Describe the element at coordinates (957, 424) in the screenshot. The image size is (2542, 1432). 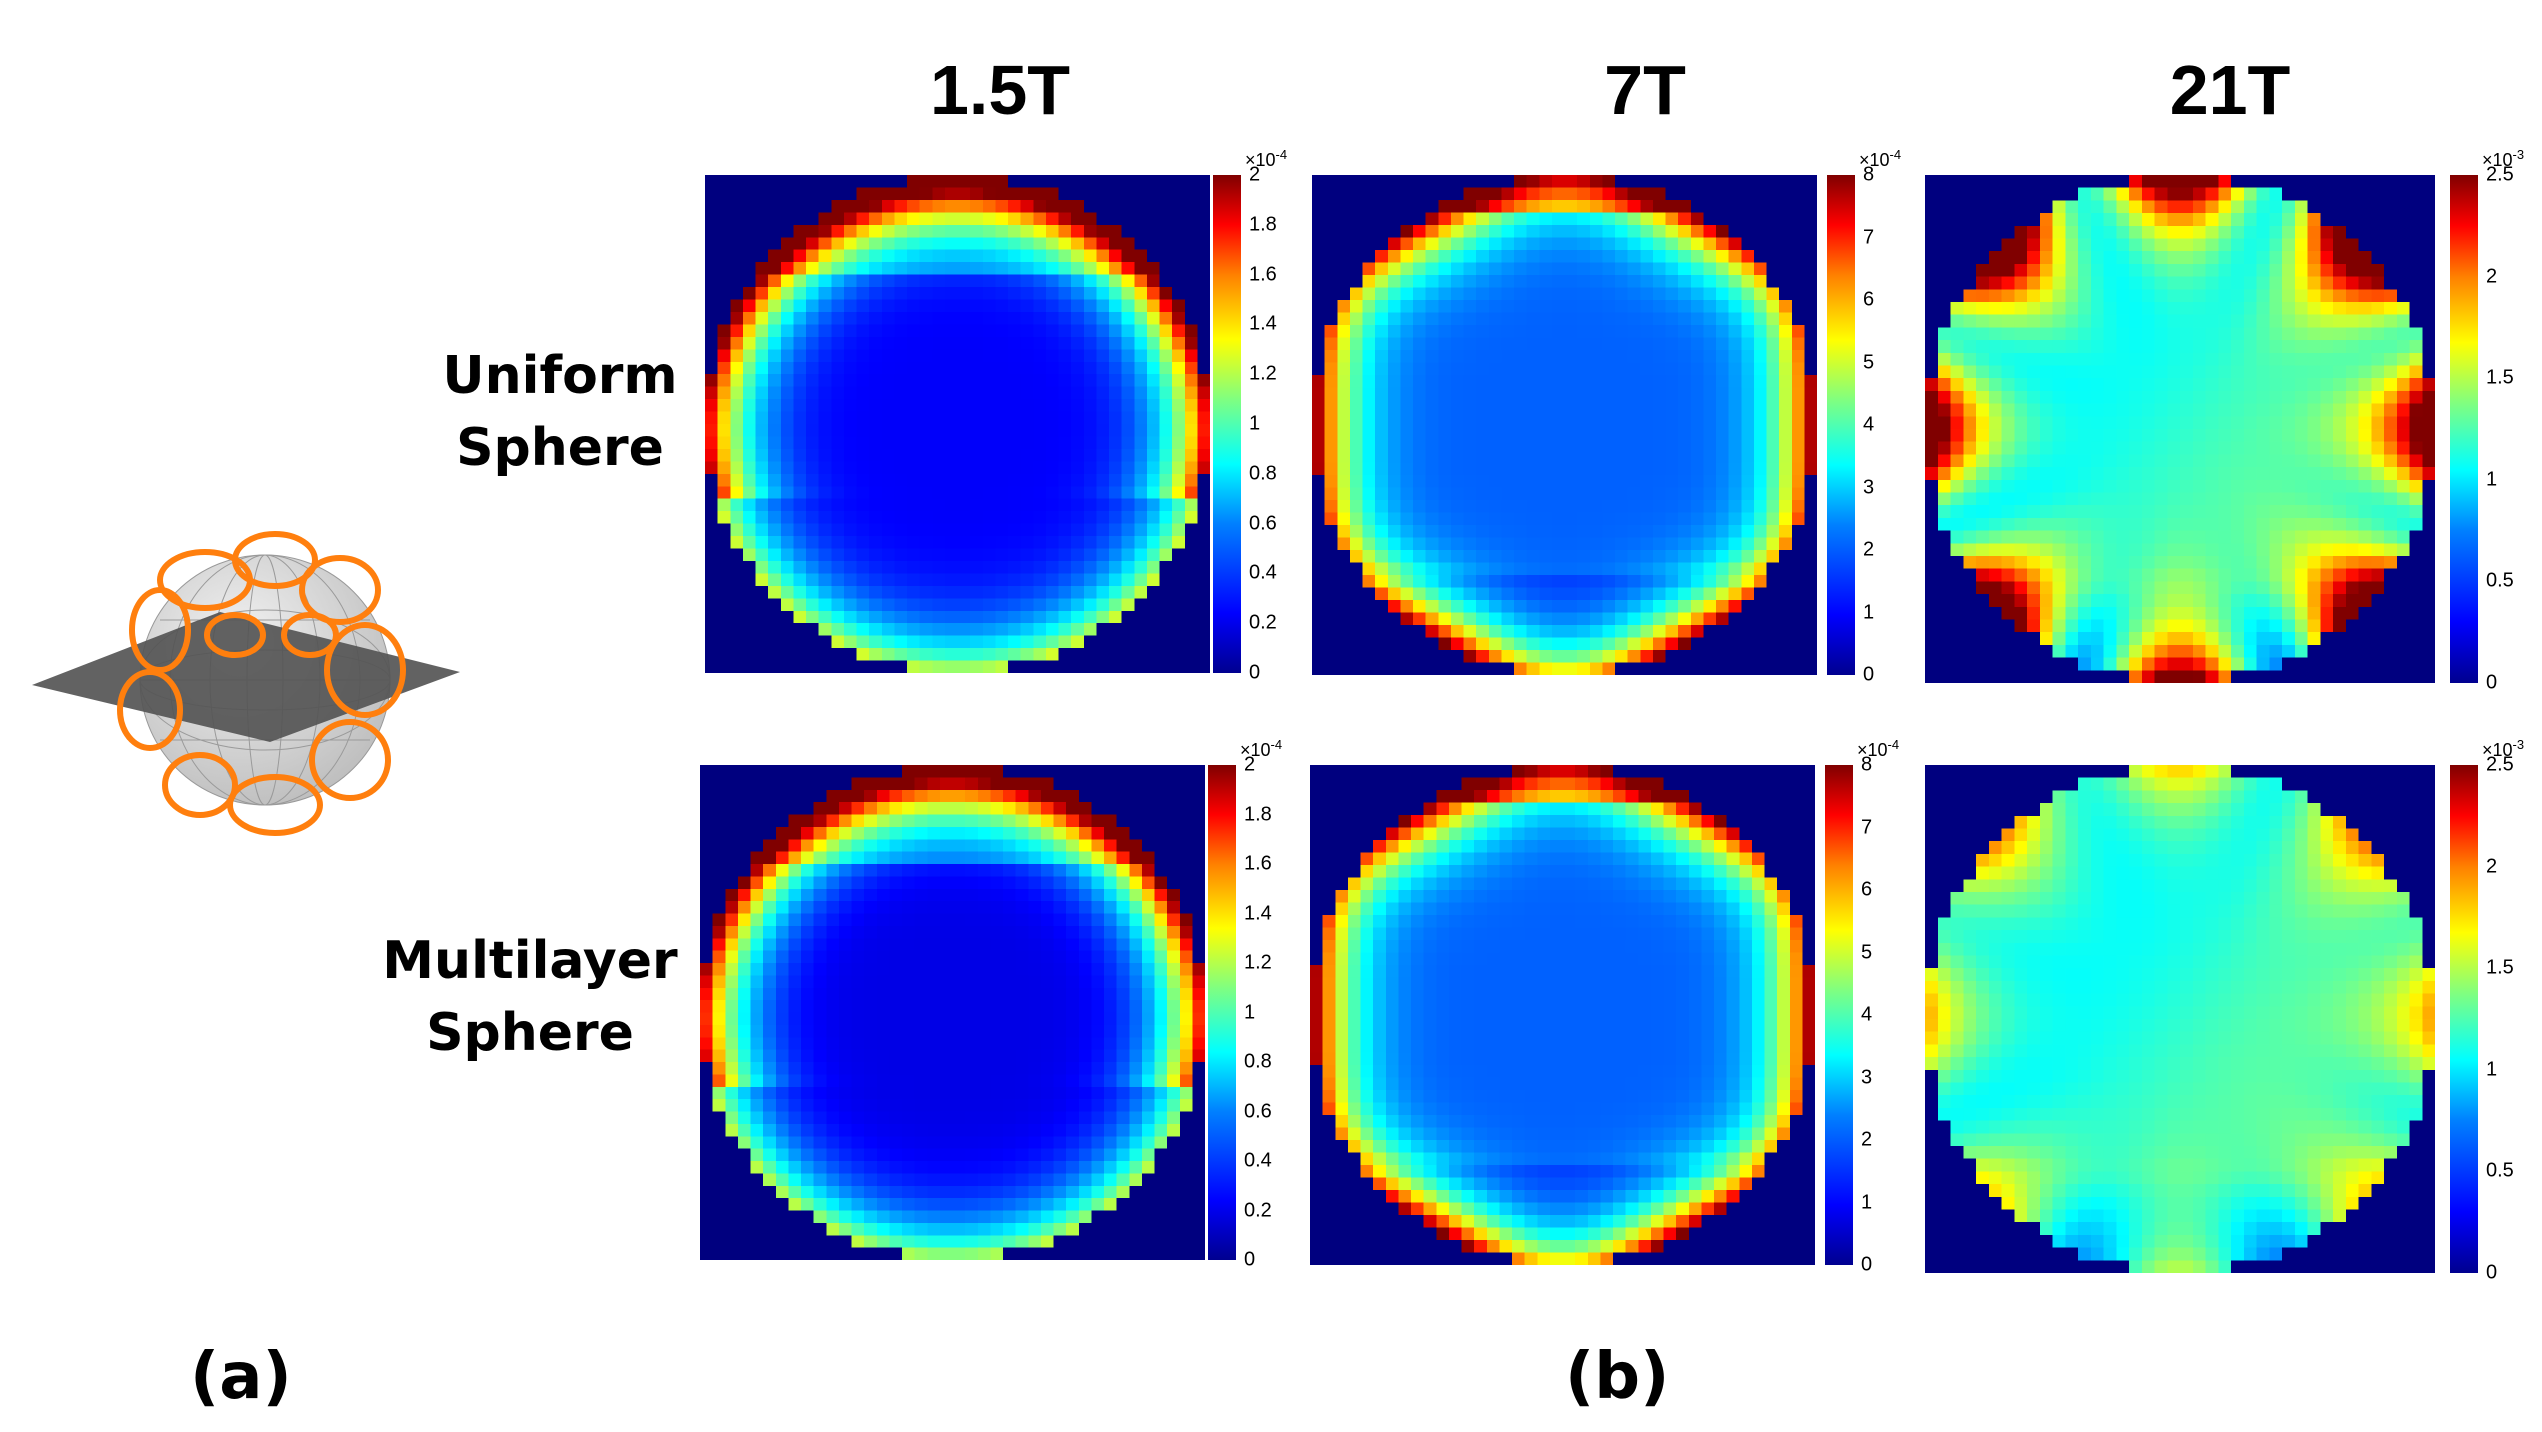
I see `map-uniform-1-5t` at that location.